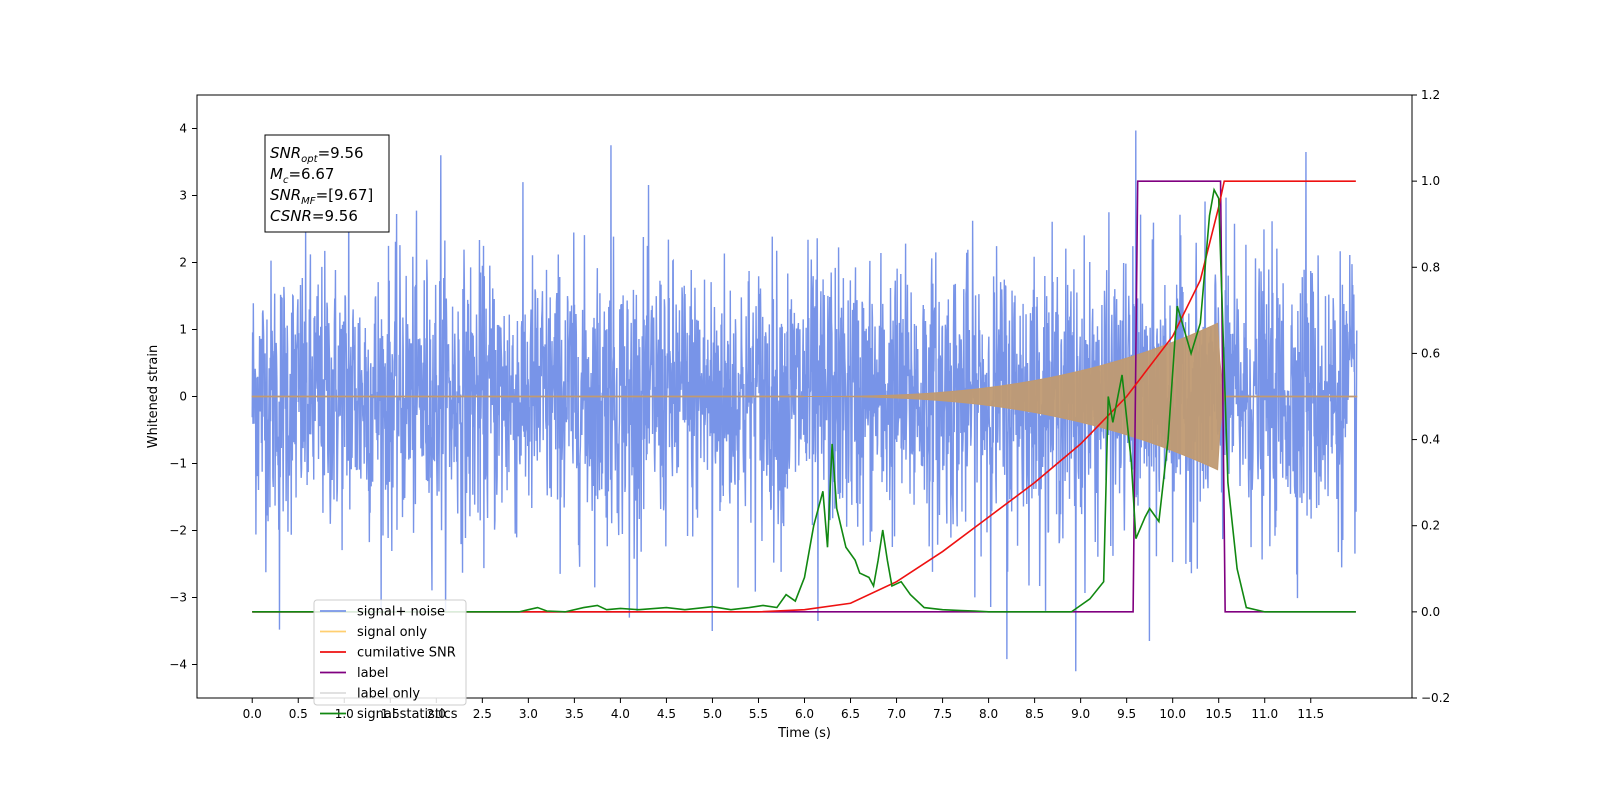  I want to click on x-tick-label: 11.5, so click(1310, 714).